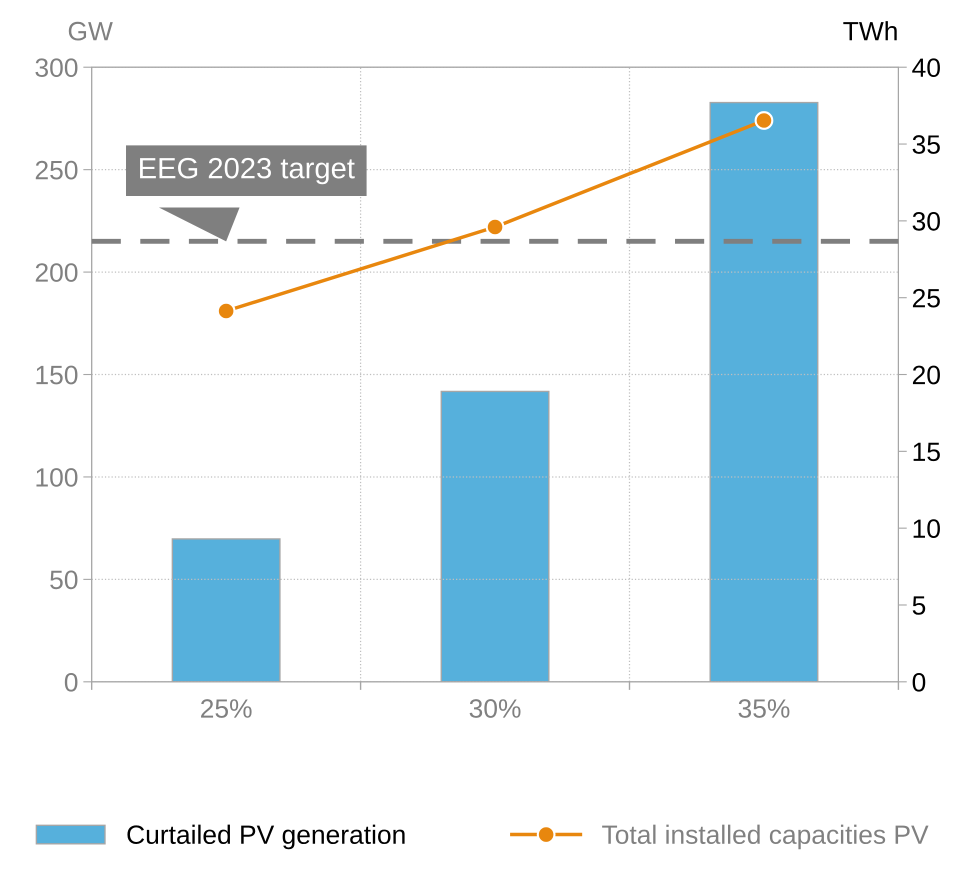  Describe the element at coordinates (919, 682) in the screenshot. I see `y2-tick-label: 0` at that location.